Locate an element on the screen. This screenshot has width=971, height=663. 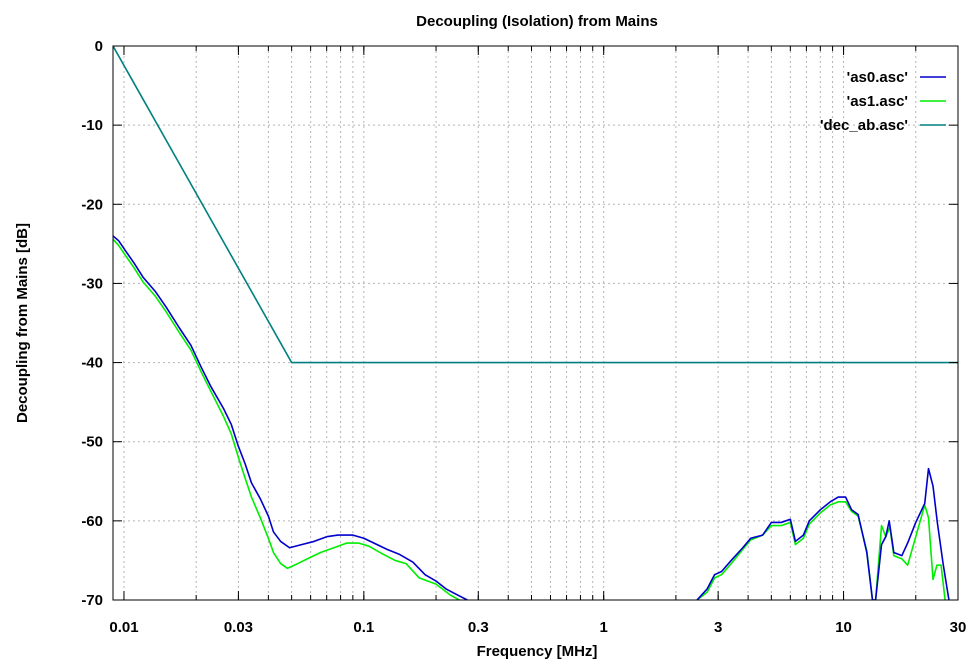
x-axis-label: Frequency [MHz] is located at coordinates (537, 651).